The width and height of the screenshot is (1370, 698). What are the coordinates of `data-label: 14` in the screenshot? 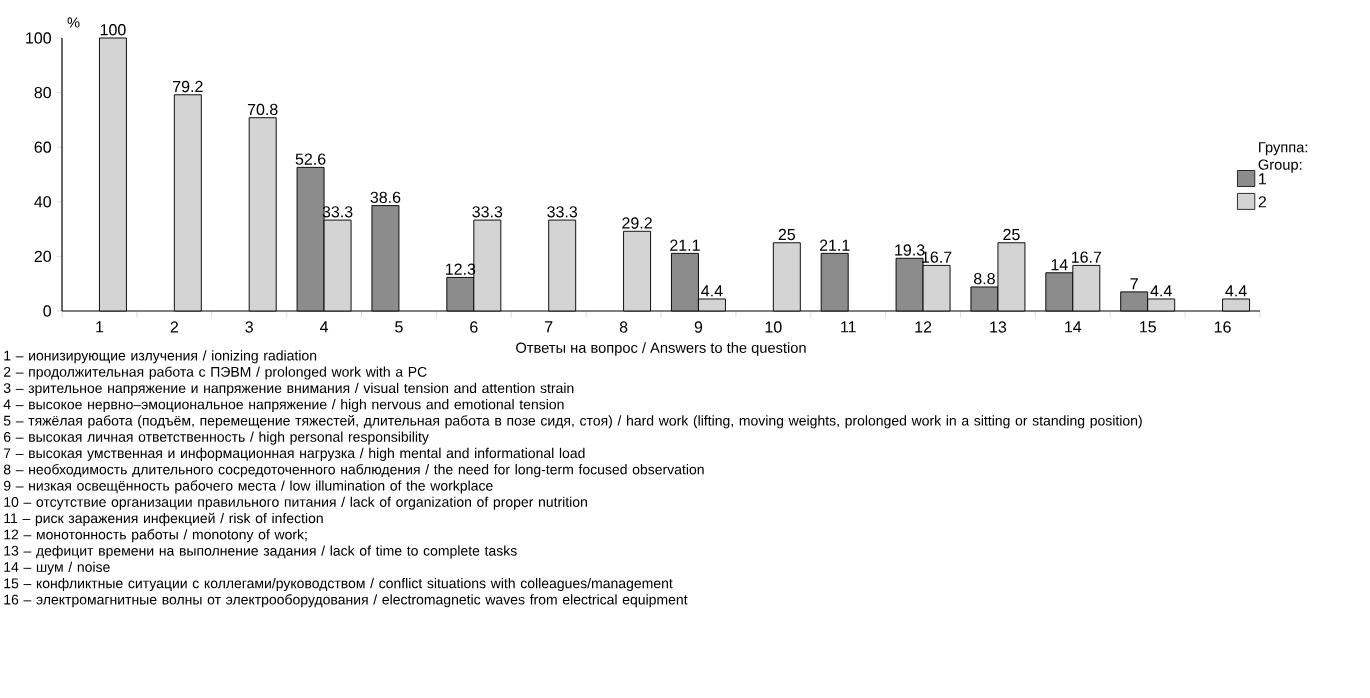 It's located at (1059, 265).